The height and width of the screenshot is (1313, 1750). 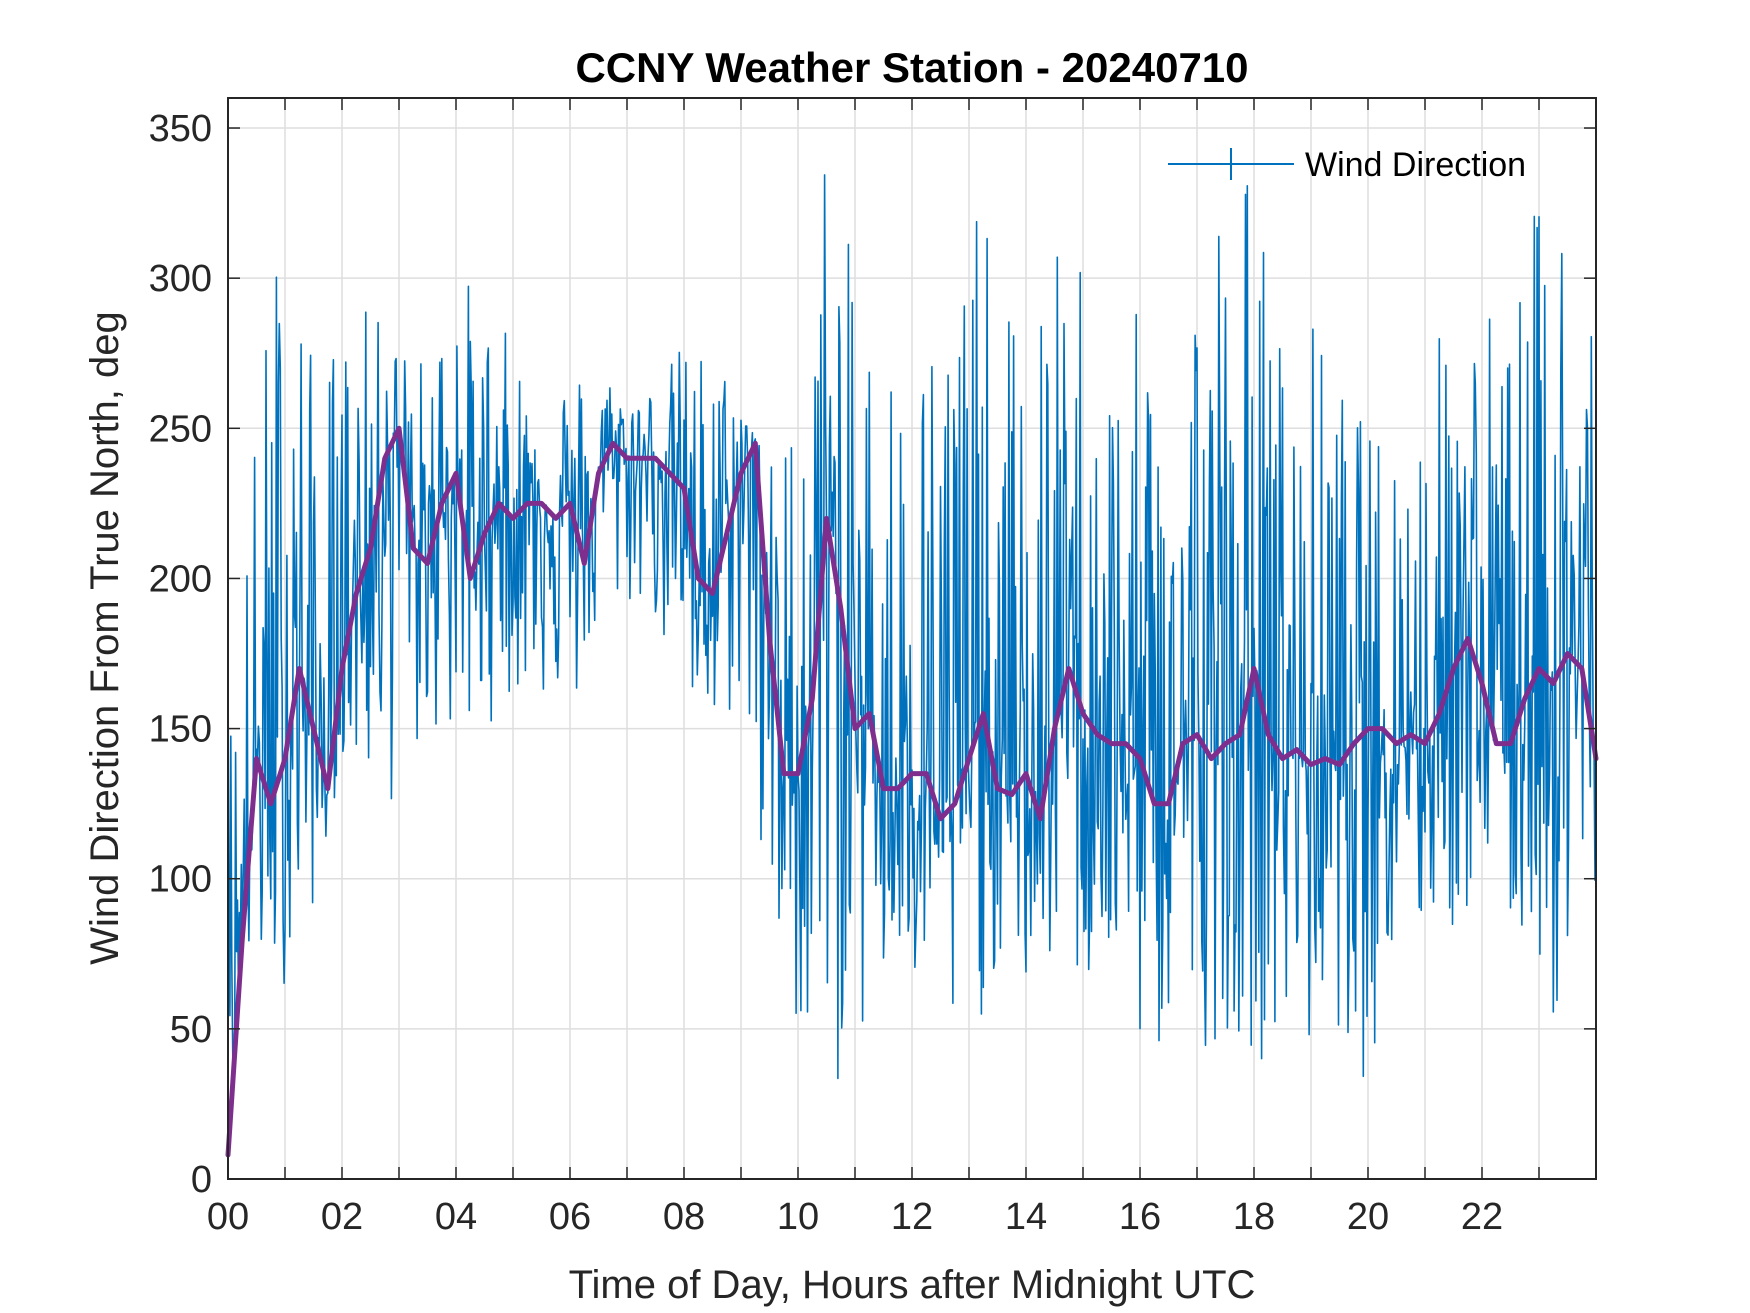 I want to click on y-tick-label: 150, so click(x=180, y=730).